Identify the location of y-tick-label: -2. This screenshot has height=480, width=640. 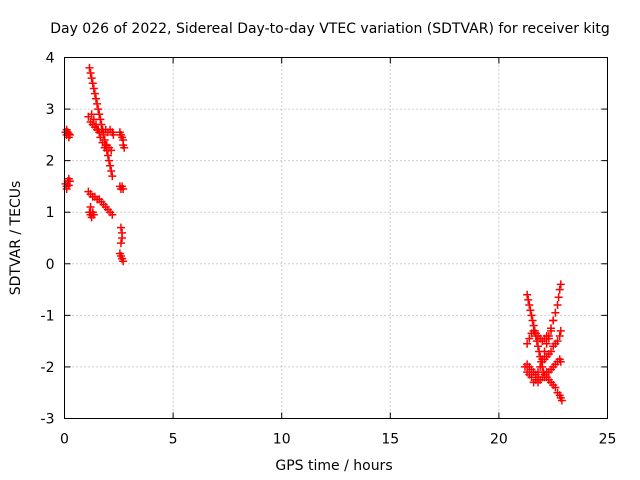
(48, 368).